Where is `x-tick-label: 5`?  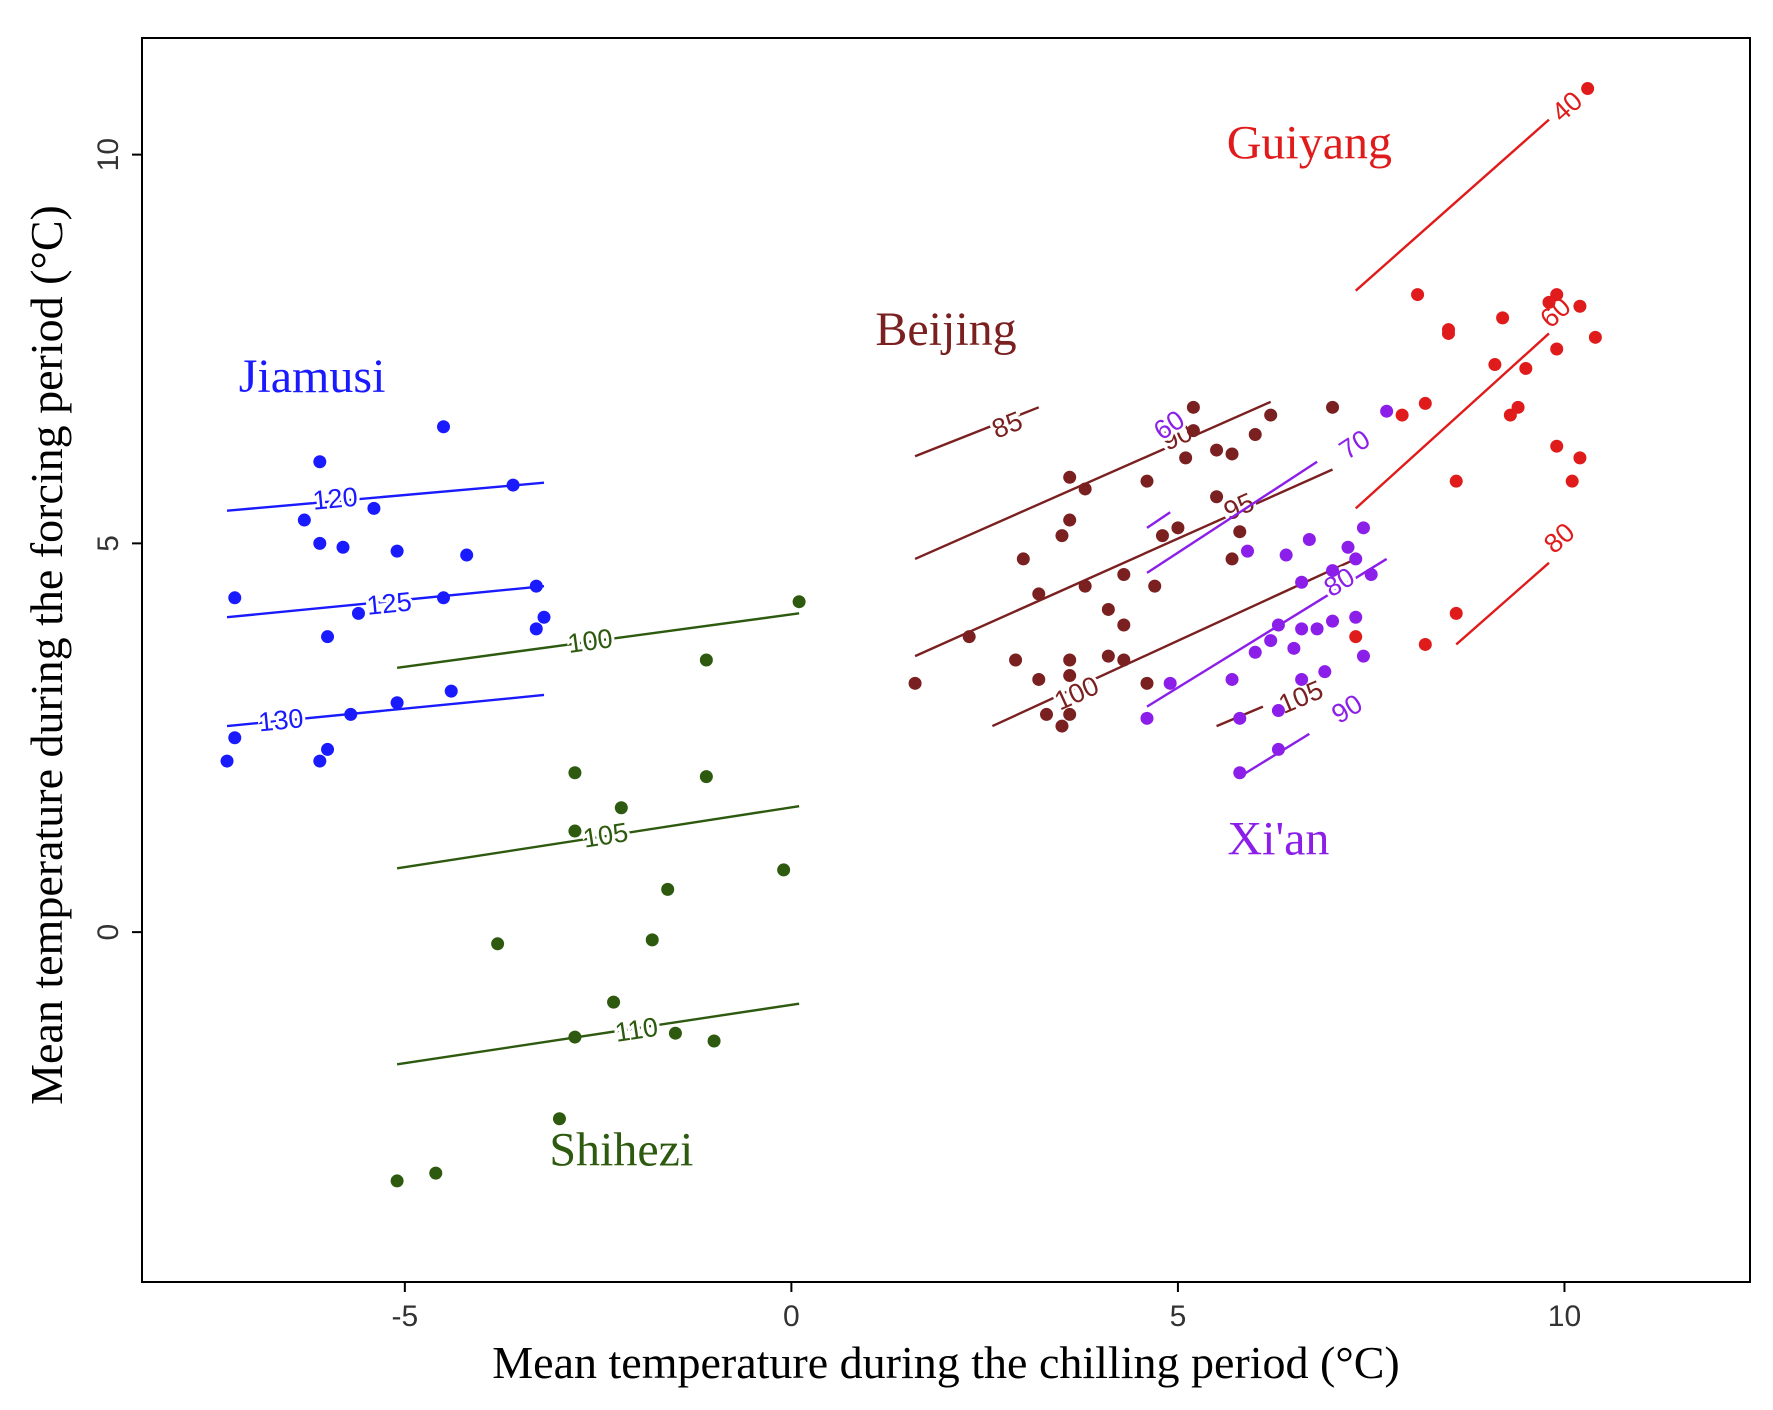 x-tick-label: 5 is located at coordinates (1178, 1316).